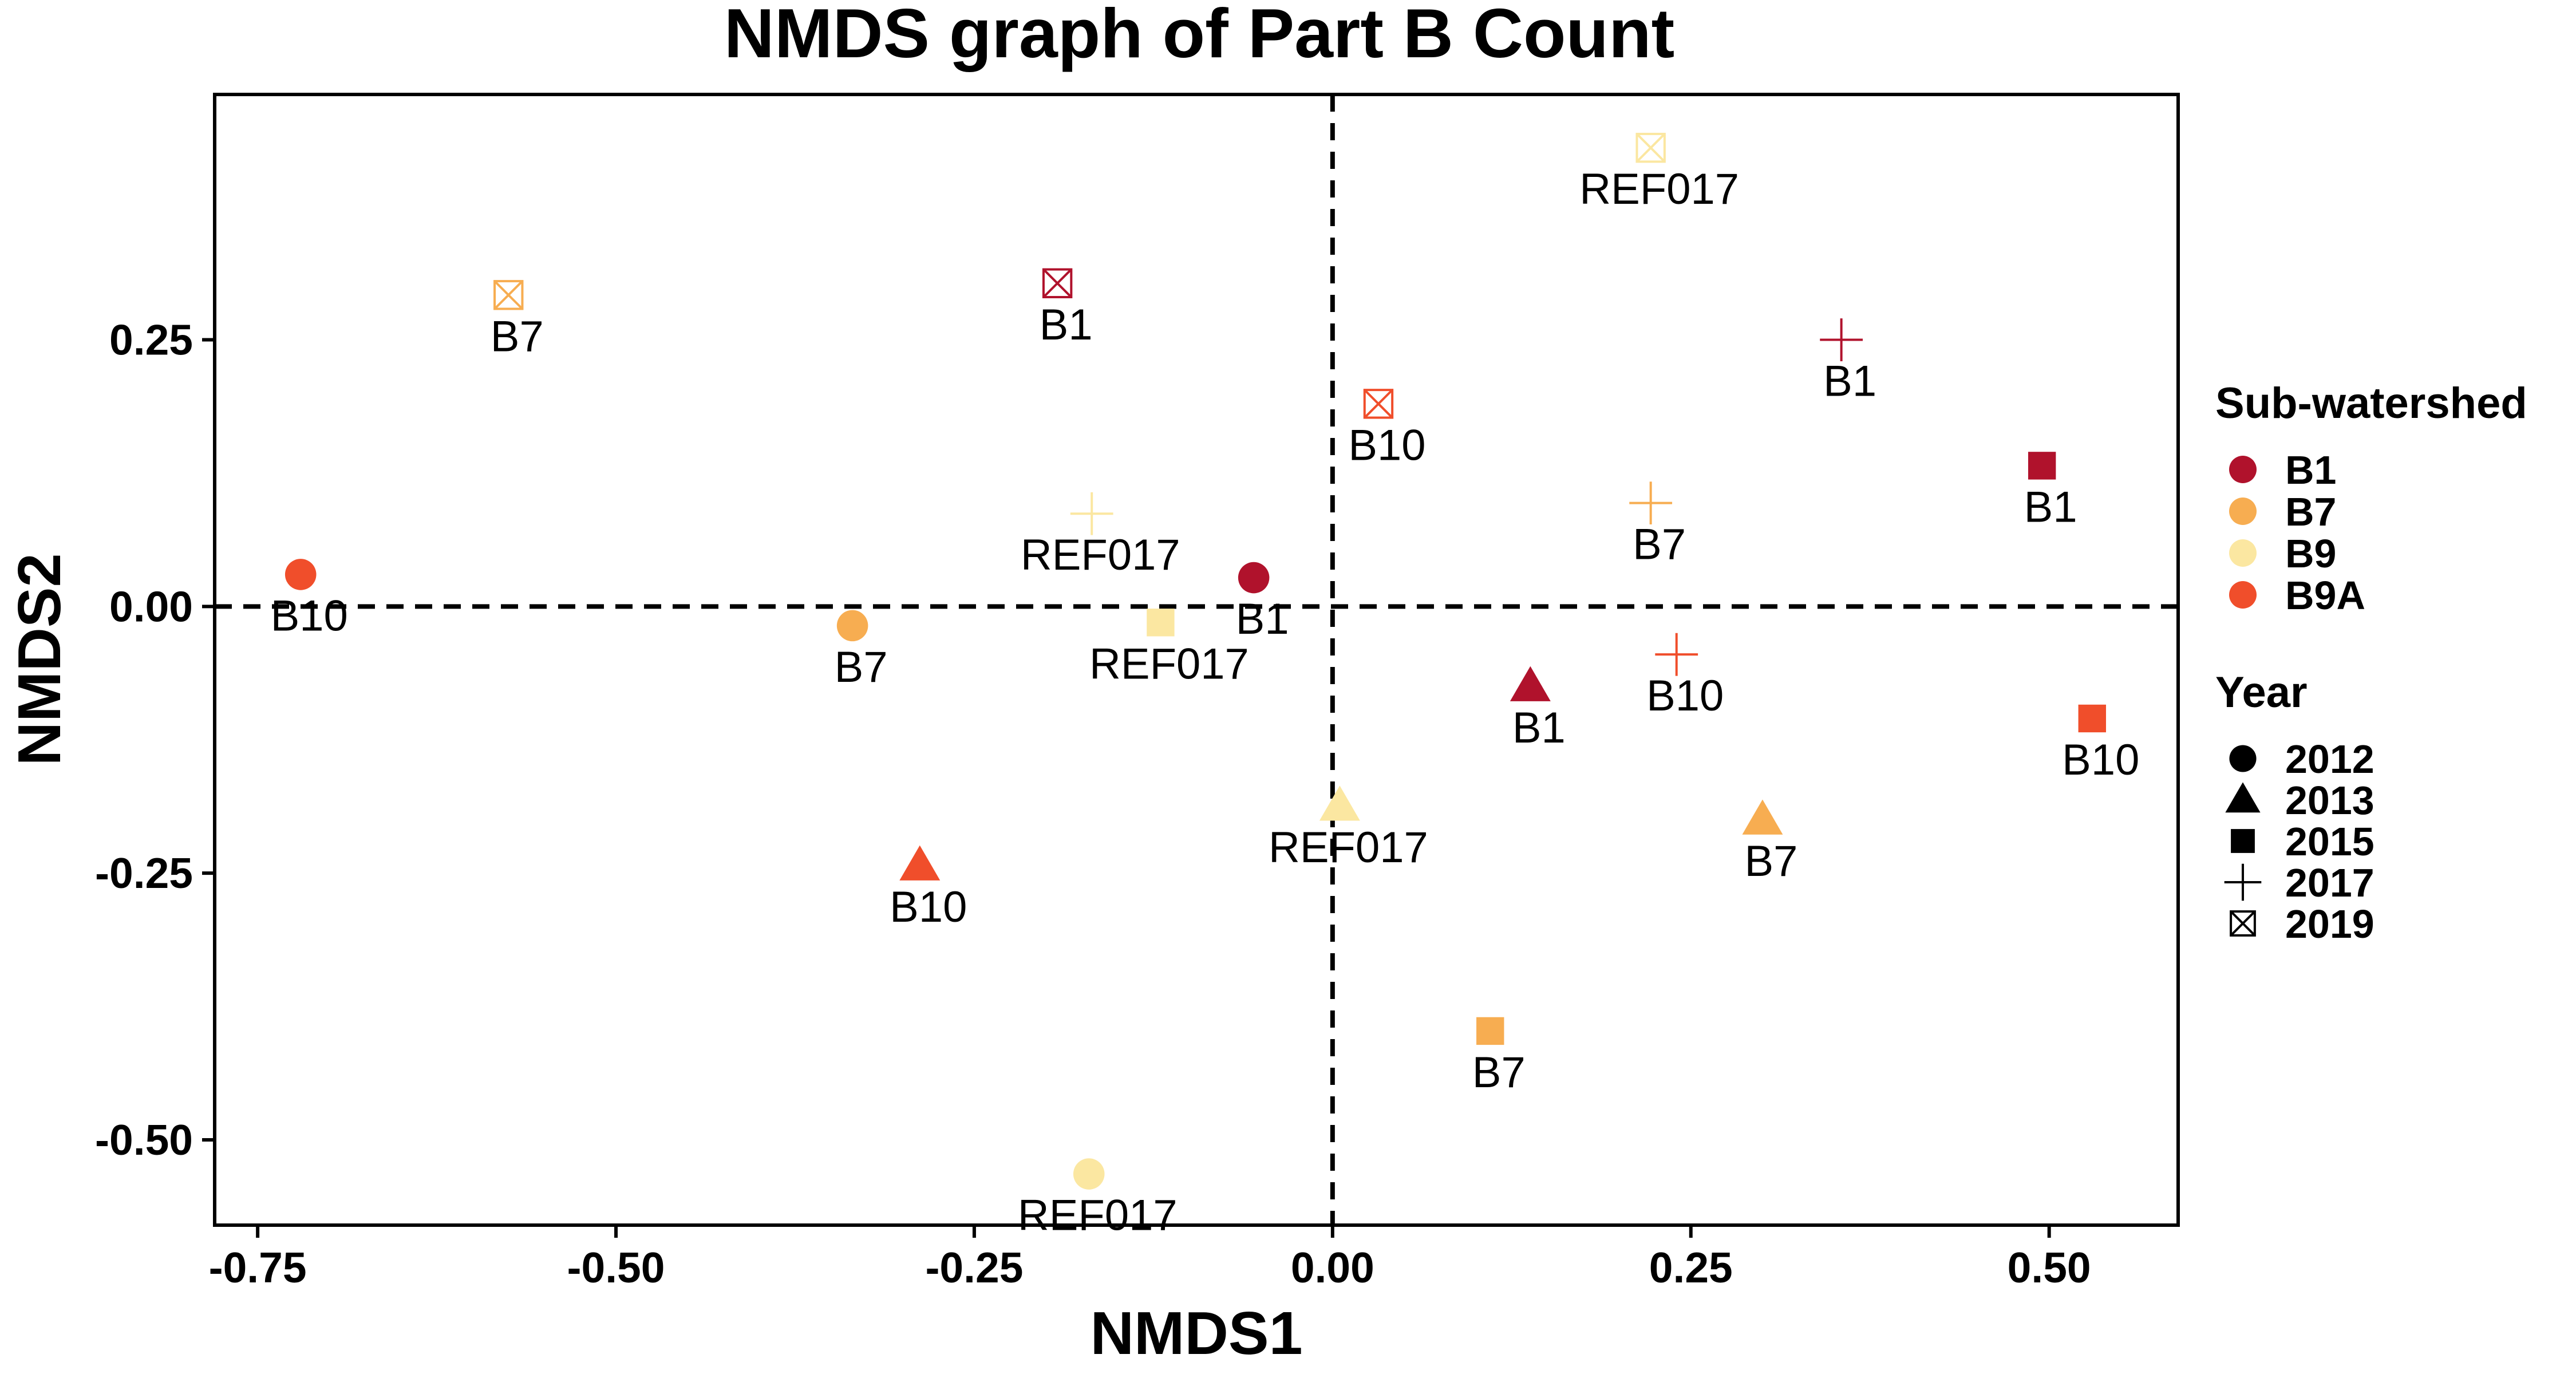 This screenshot has width=2576, height=1374. I want to click on legend-shape-label: 2017, so click(2329, 883).